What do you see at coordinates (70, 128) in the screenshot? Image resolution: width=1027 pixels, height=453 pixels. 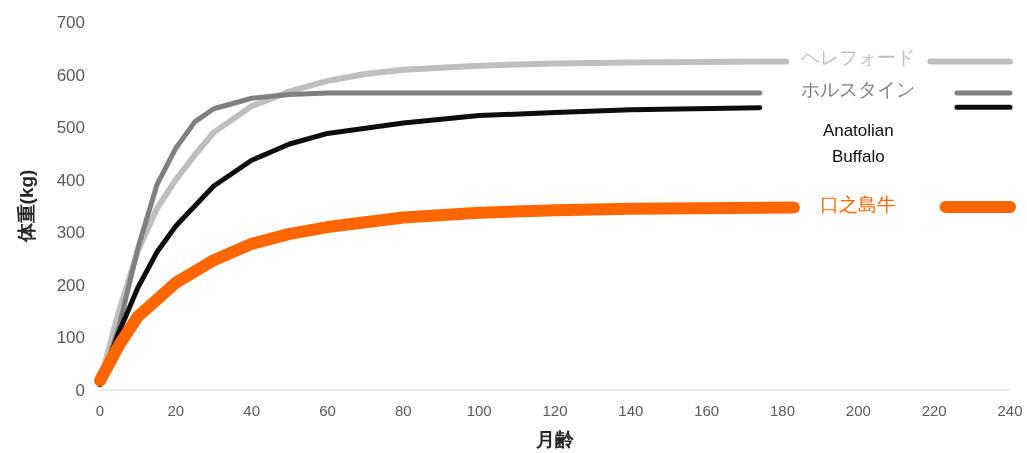 I see `y-tick-label: 500` at bounding box center [70, 128].